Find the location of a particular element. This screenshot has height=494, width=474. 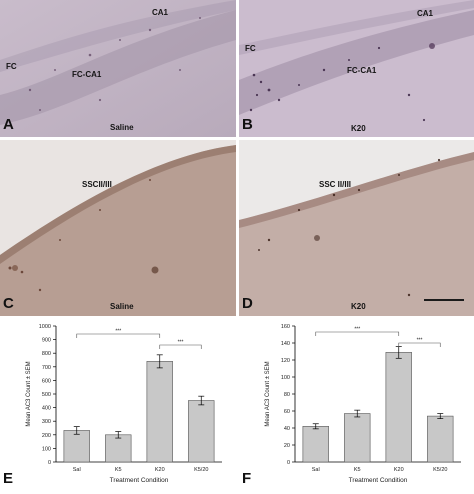

micrograph-b-image is located at coordinates (356, 68).